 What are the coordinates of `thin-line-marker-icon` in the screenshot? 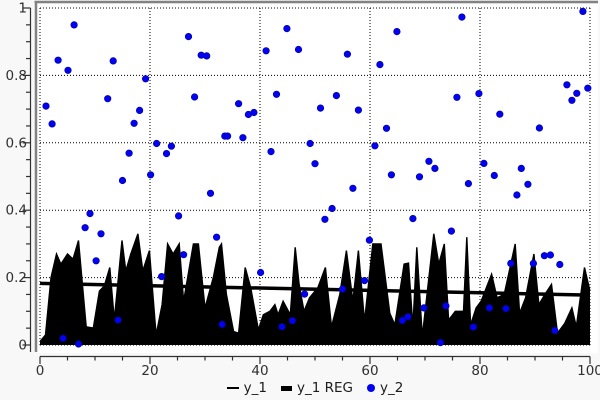 It's located at (232, 388).